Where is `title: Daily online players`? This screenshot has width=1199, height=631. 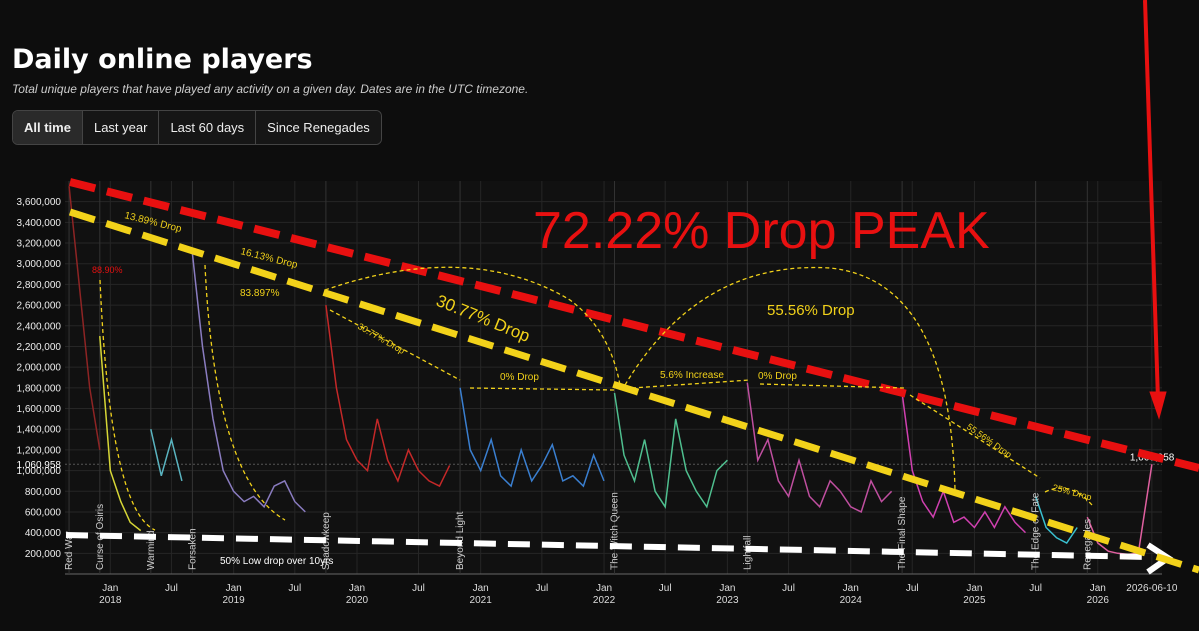 title: Daily online players is located at coordinates (162, 59).